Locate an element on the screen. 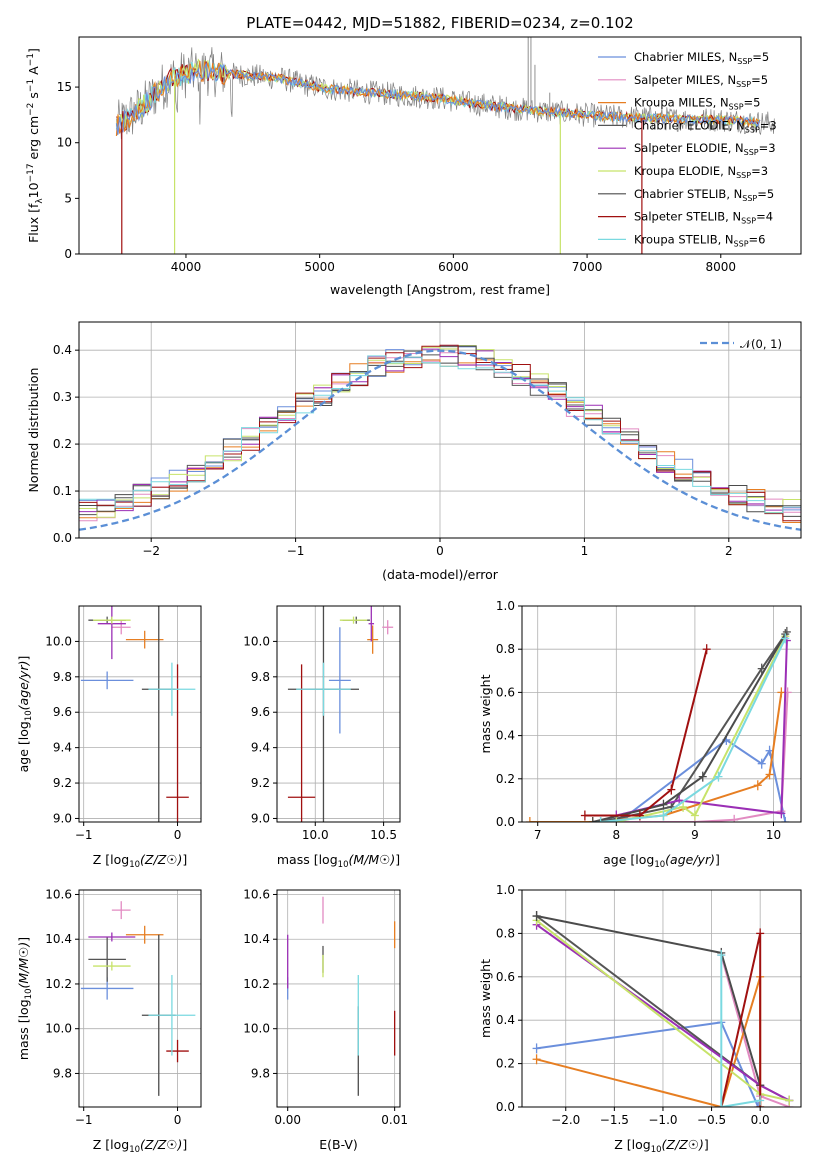  x-tick-label: −1.0 is located at coordinates (662, 1120).